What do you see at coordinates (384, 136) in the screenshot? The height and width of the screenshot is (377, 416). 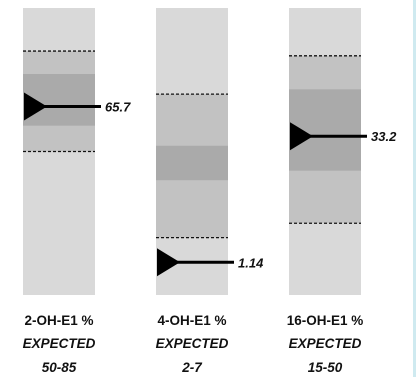 I see `value-label: 33.2` at bounding box center [384, 136].